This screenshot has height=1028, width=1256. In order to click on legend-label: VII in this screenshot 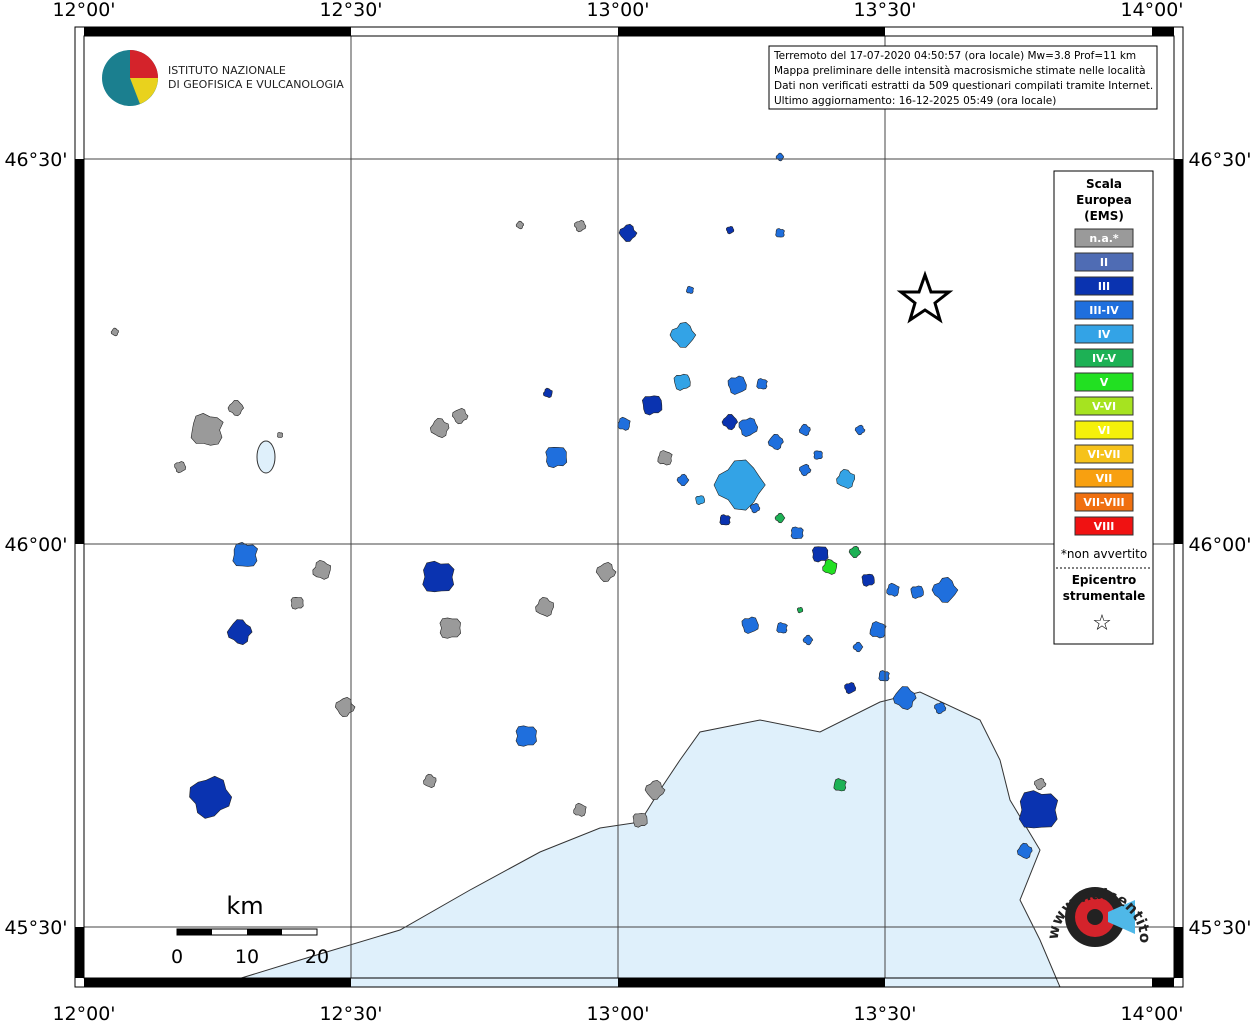, I will do `click(1104, 478)`.